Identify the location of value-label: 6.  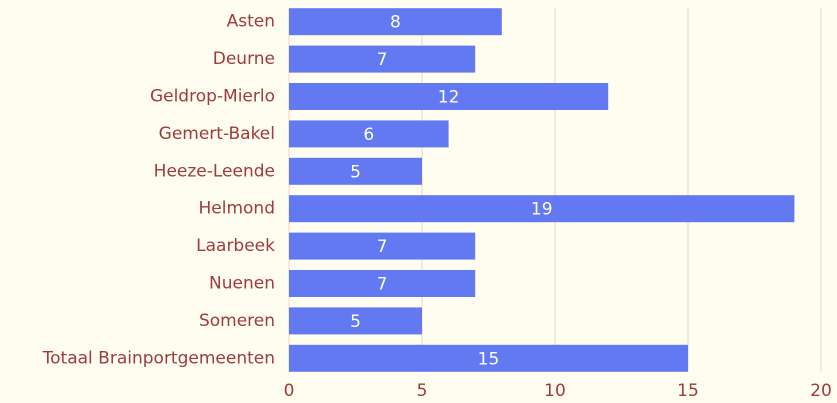
(368, 135).